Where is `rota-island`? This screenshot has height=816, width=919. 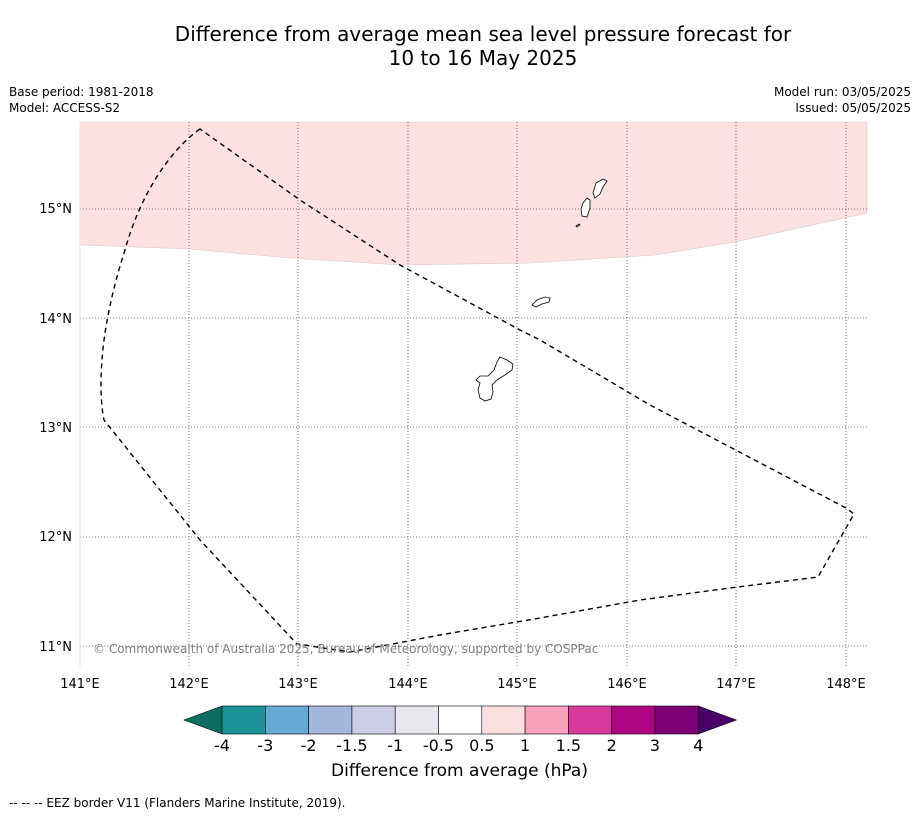
rota-island is located at coordinates (541, 302).